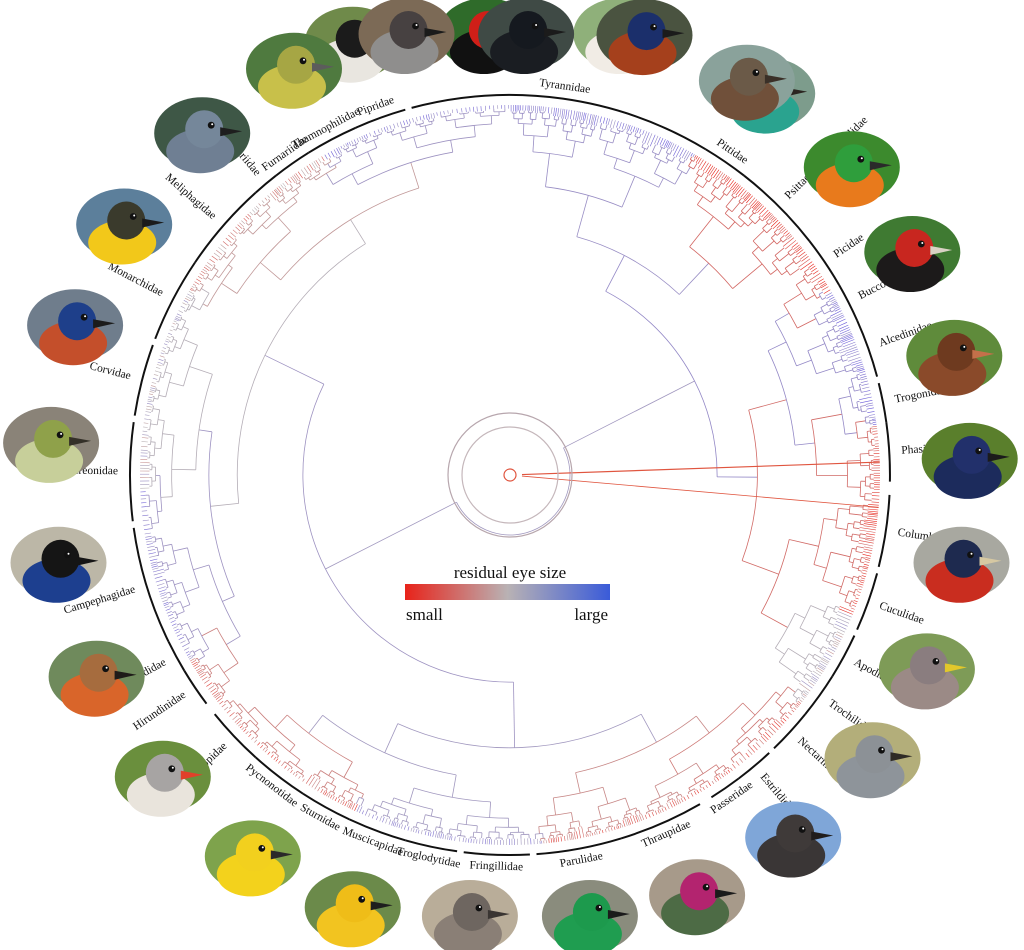 This screenshot has width=1024, height=950. What do you see at coordinates (320, 818) in the screenshot?
I see `family-label: Sturnidae` at bounding box center [320, 818].